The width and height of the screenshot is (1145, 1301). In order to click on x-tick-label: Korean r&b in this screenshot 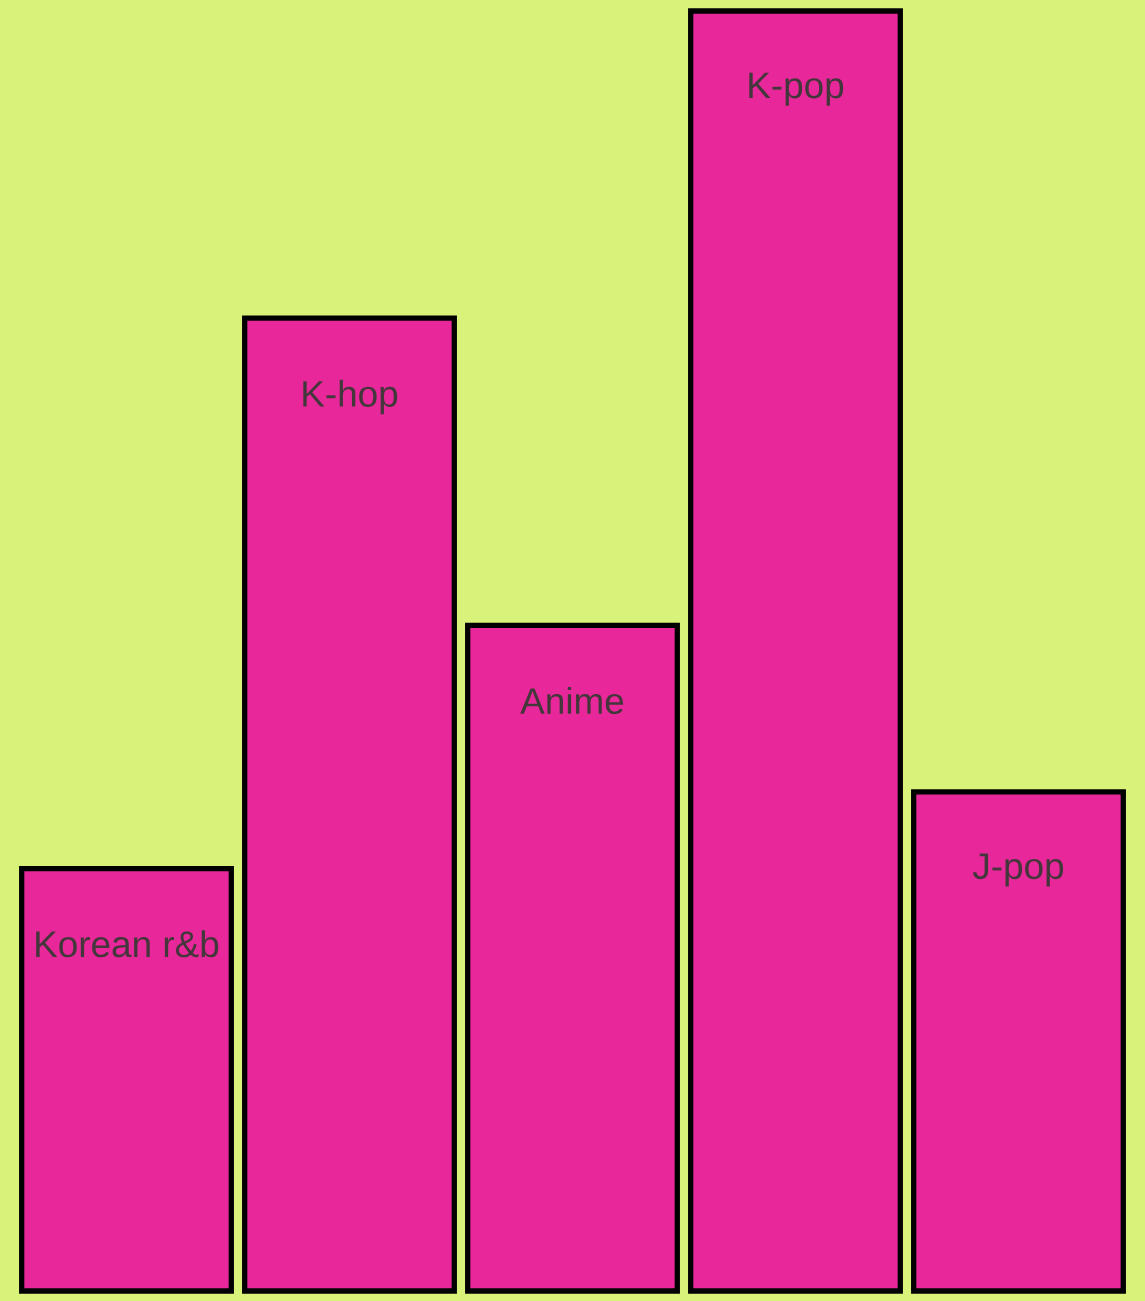, I will do `click(127, 944)`.